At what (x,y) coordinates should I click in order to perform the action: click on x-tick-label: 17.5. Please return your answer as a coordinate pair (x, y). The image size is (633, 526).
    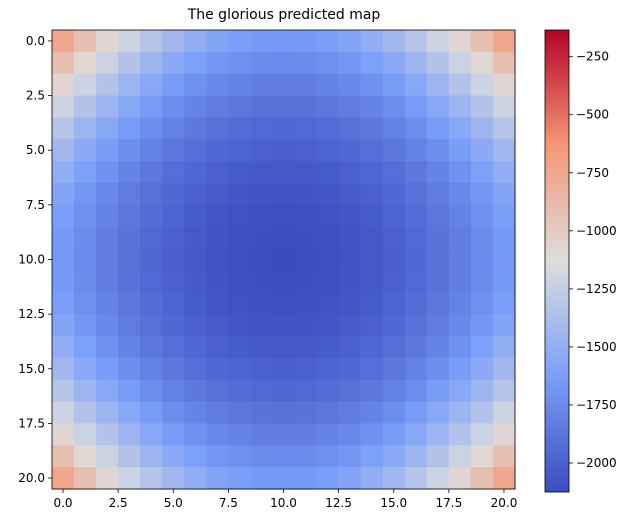
    Looking at the image, I should click on (448, 503).